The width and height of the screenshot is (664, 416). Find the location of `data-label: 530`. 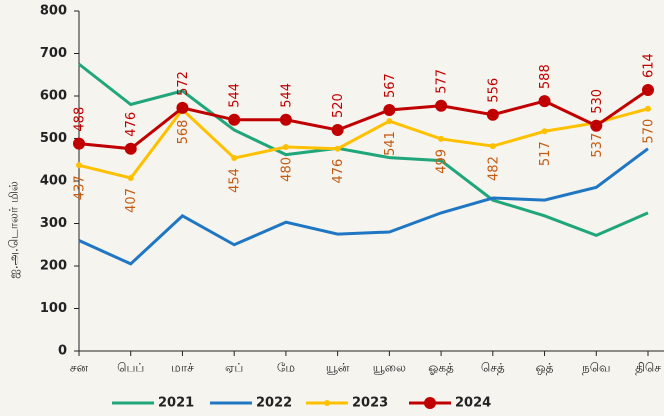

data-label: 530 is located at coordinates (597, 101).